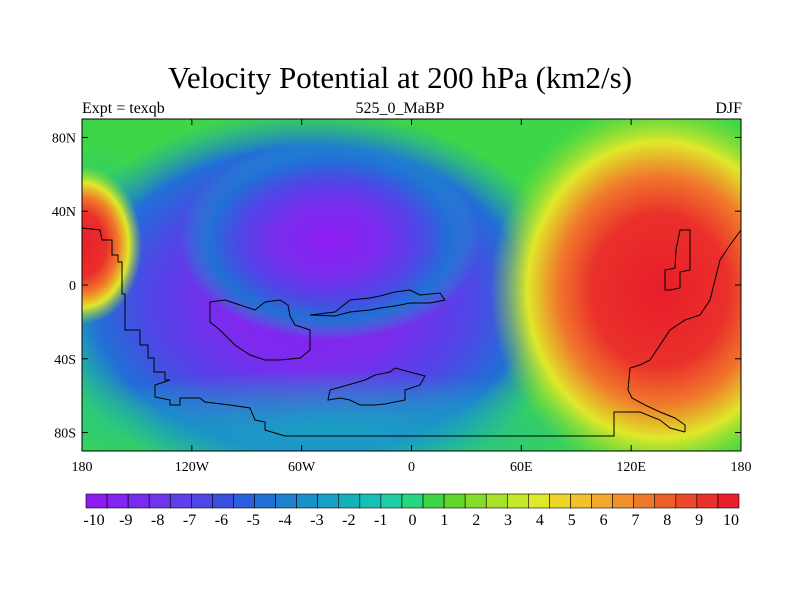 This screenshot has width=800, height=600. Describe the element at coordinates (93, 520) in the screenshot. I see `colorbar-label: -10` at that location.